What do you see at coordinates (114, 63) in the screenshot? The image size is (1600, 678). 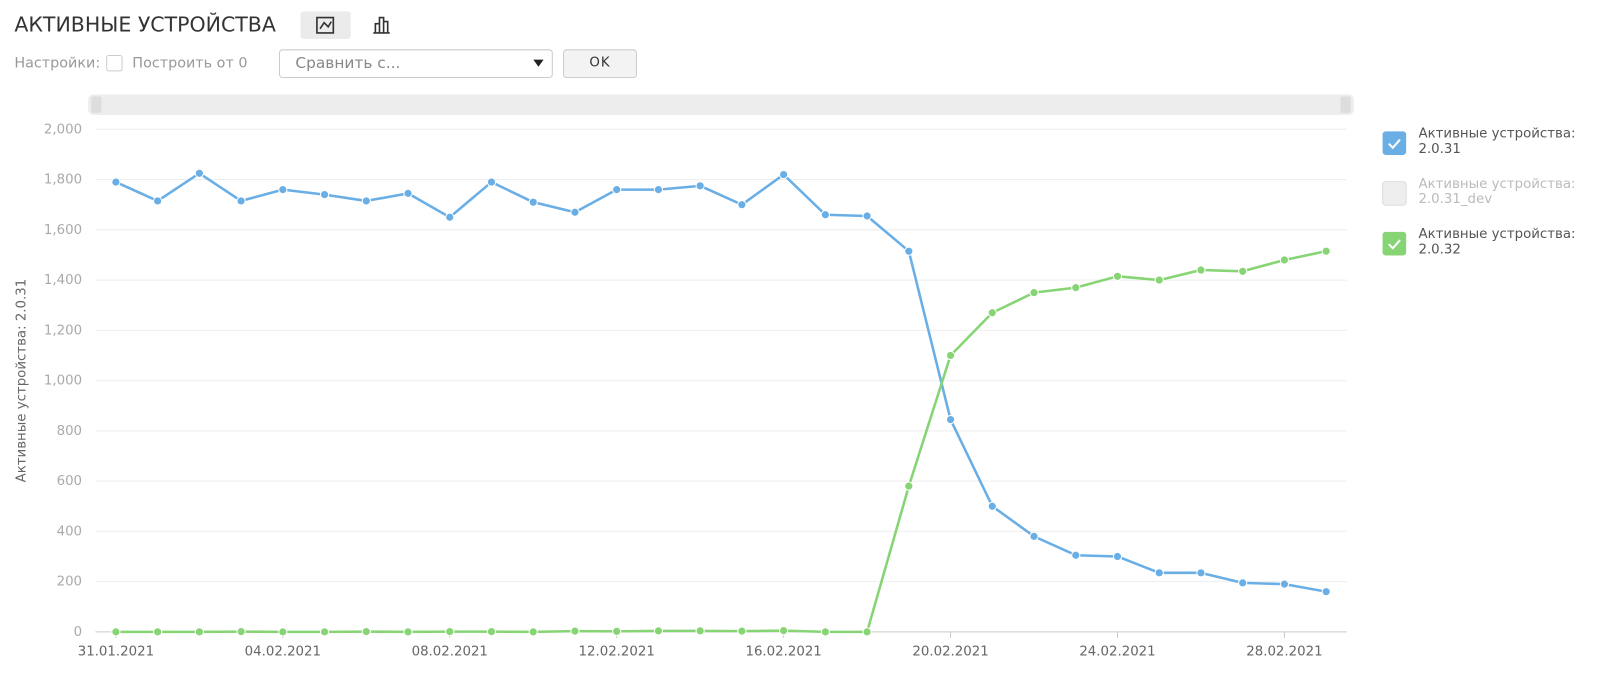 I see `checkbox` at bounding box center [114, 63].